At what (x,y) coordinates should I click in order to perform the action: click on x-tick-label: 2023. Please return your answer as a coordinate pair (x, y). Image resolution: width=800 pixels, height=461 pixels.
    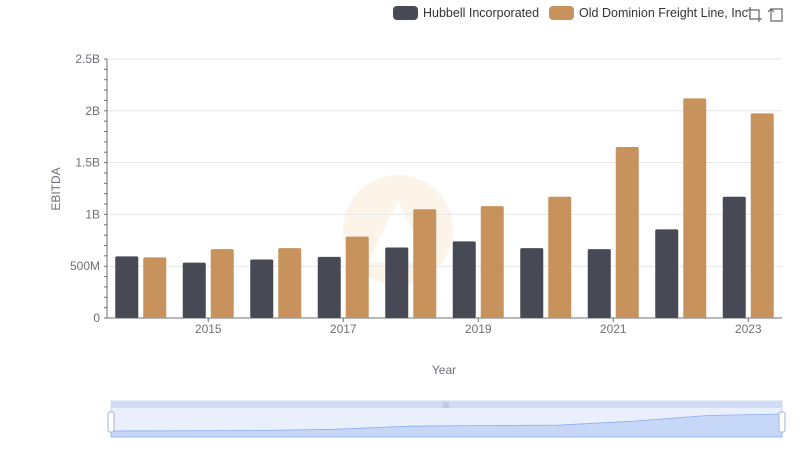
    Looking at the image, I should click on (748, 329).